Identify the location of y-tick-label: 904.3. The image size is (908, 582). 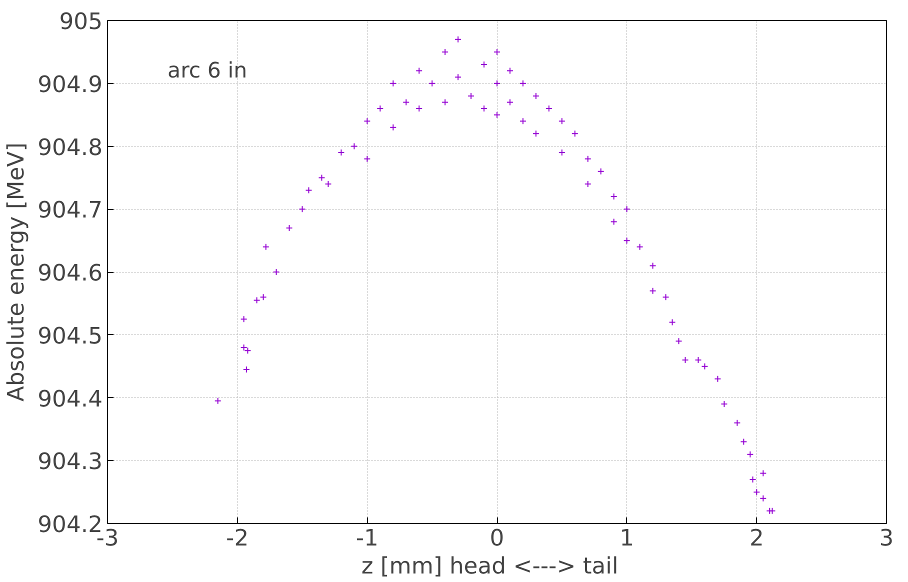
(70, 462).